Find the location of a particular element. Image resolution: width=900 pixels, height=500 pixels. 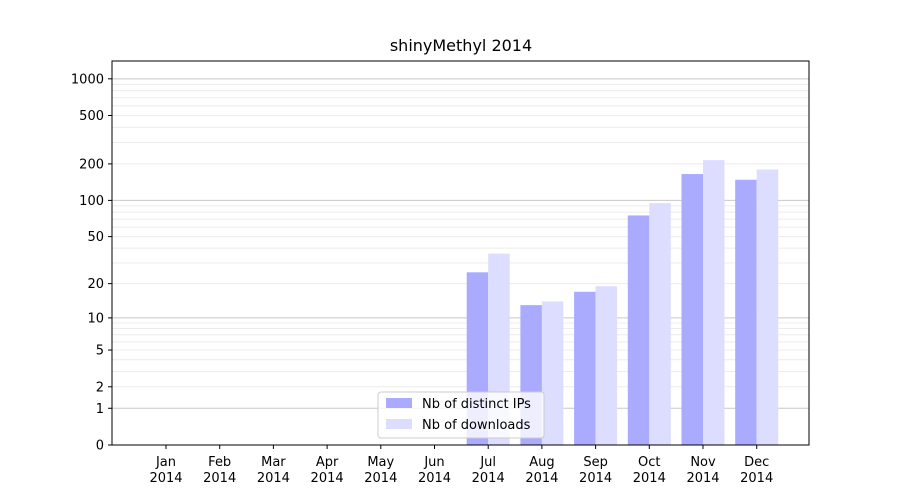

y-tick-label: 10 is located at coordinates (95, 318).